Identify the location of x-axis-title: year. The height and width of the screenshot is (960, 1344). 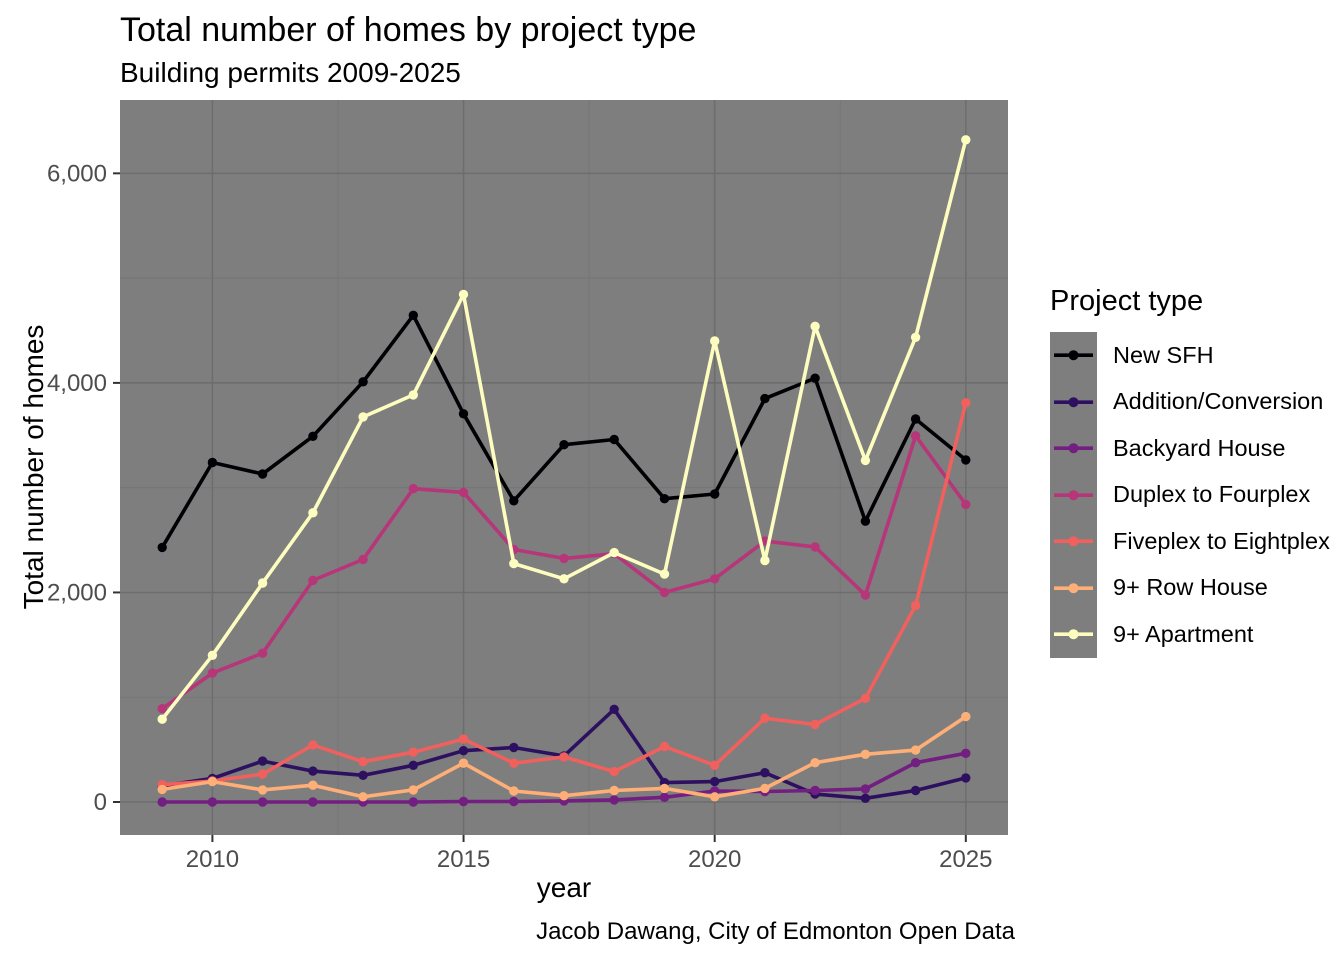
(564, 887).